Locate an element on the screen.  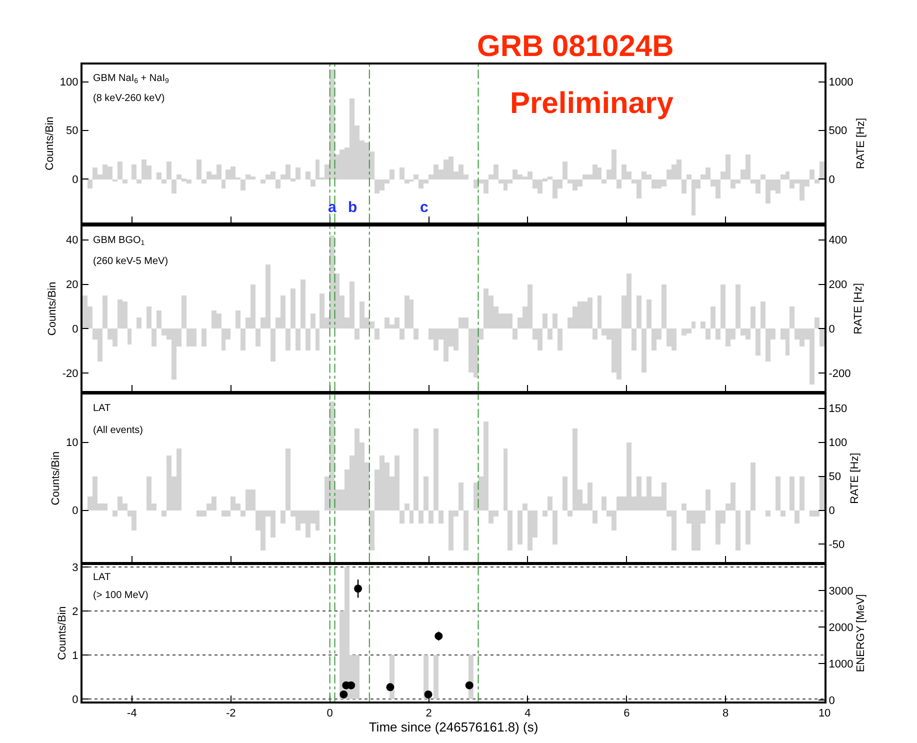
y2-tick-label: 400 is located at coordinates (838, 240).